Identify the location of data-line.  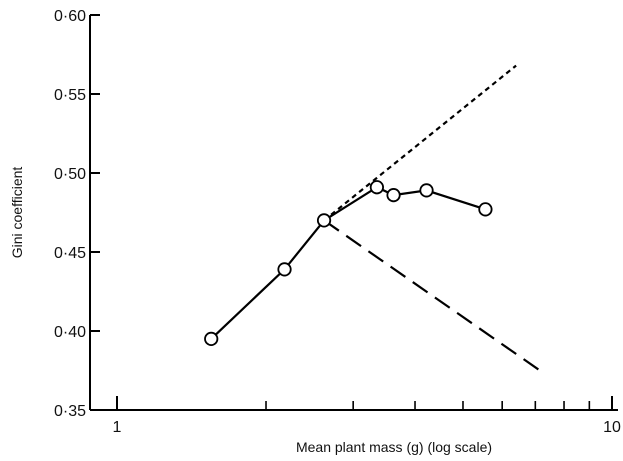
(348, 262).